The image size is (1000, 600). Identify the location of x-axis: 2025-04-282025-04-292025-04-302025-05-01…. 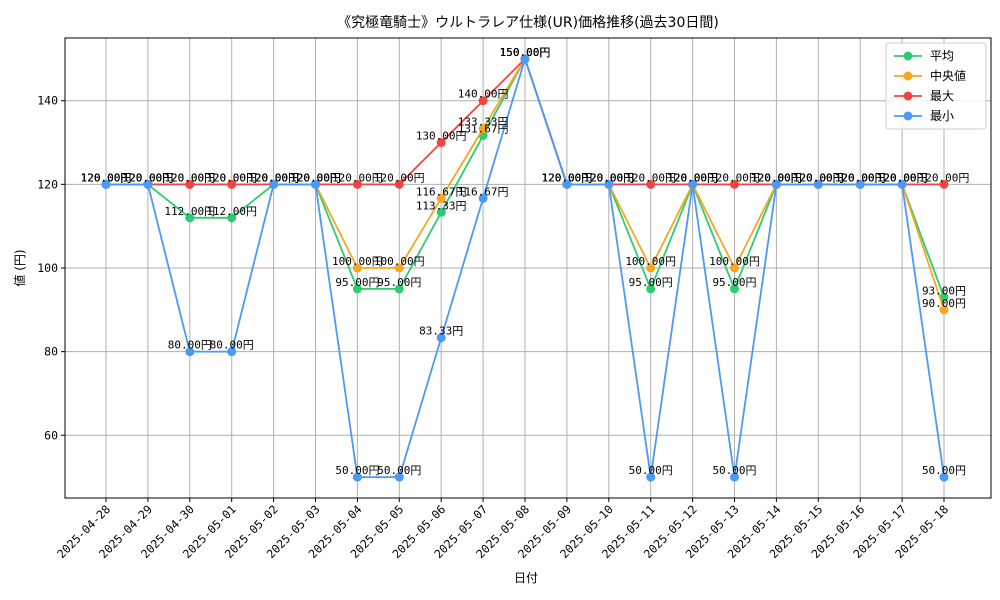
(502, 529).